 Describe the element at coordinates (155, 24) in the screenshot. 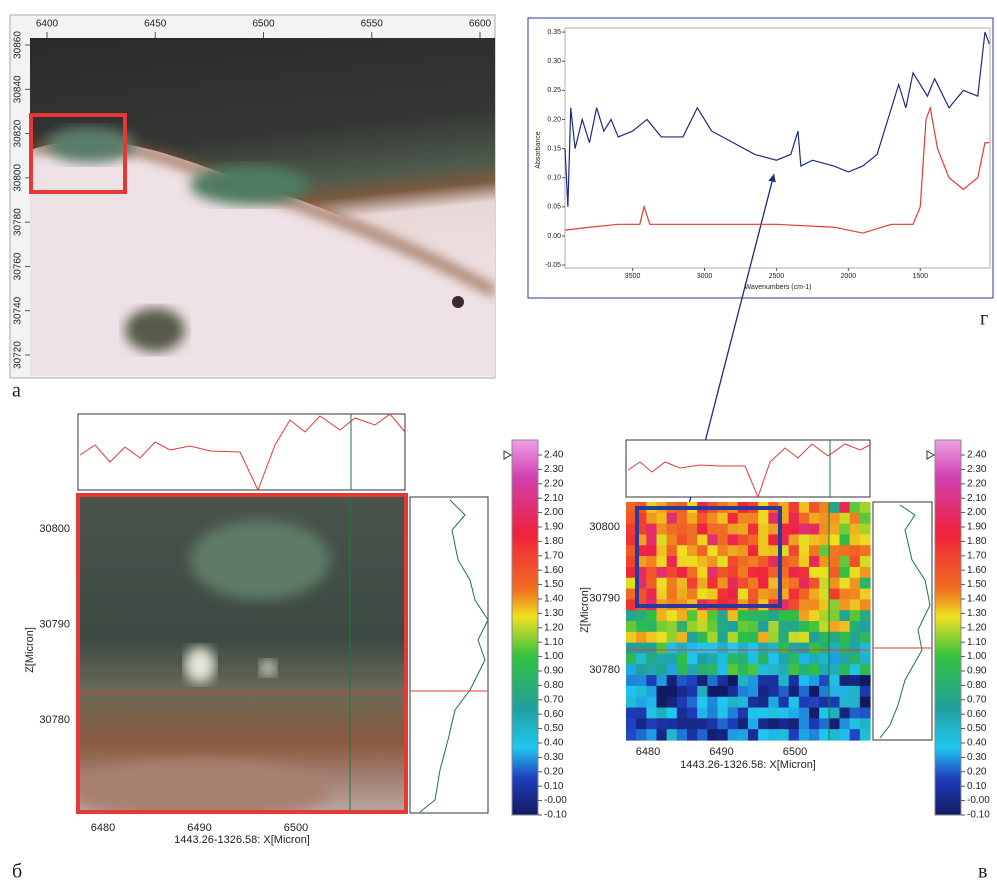

I see `x-tick-label: 6450` at that location.